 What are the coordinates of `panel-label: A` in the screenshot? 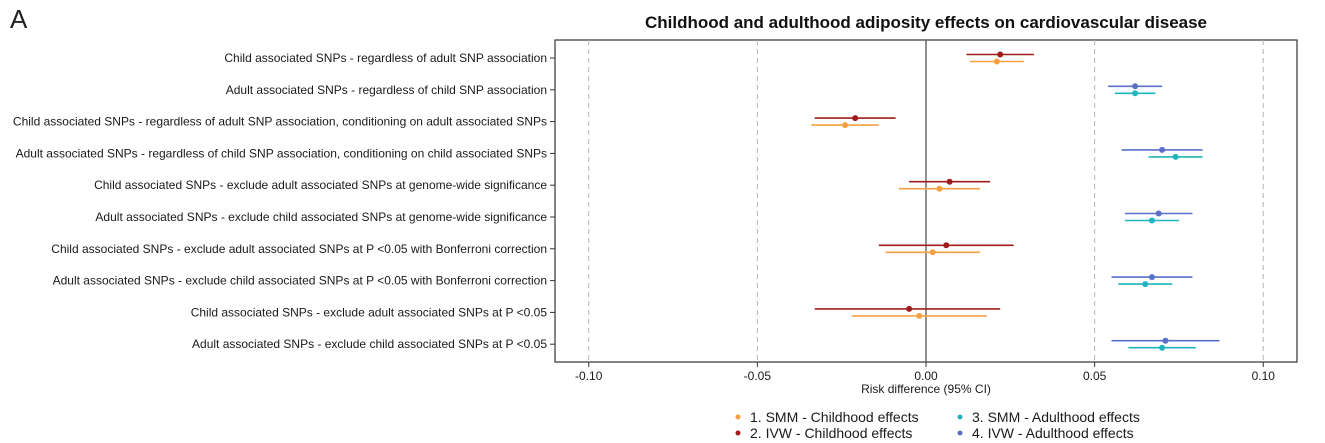 It's located at (19, 19).